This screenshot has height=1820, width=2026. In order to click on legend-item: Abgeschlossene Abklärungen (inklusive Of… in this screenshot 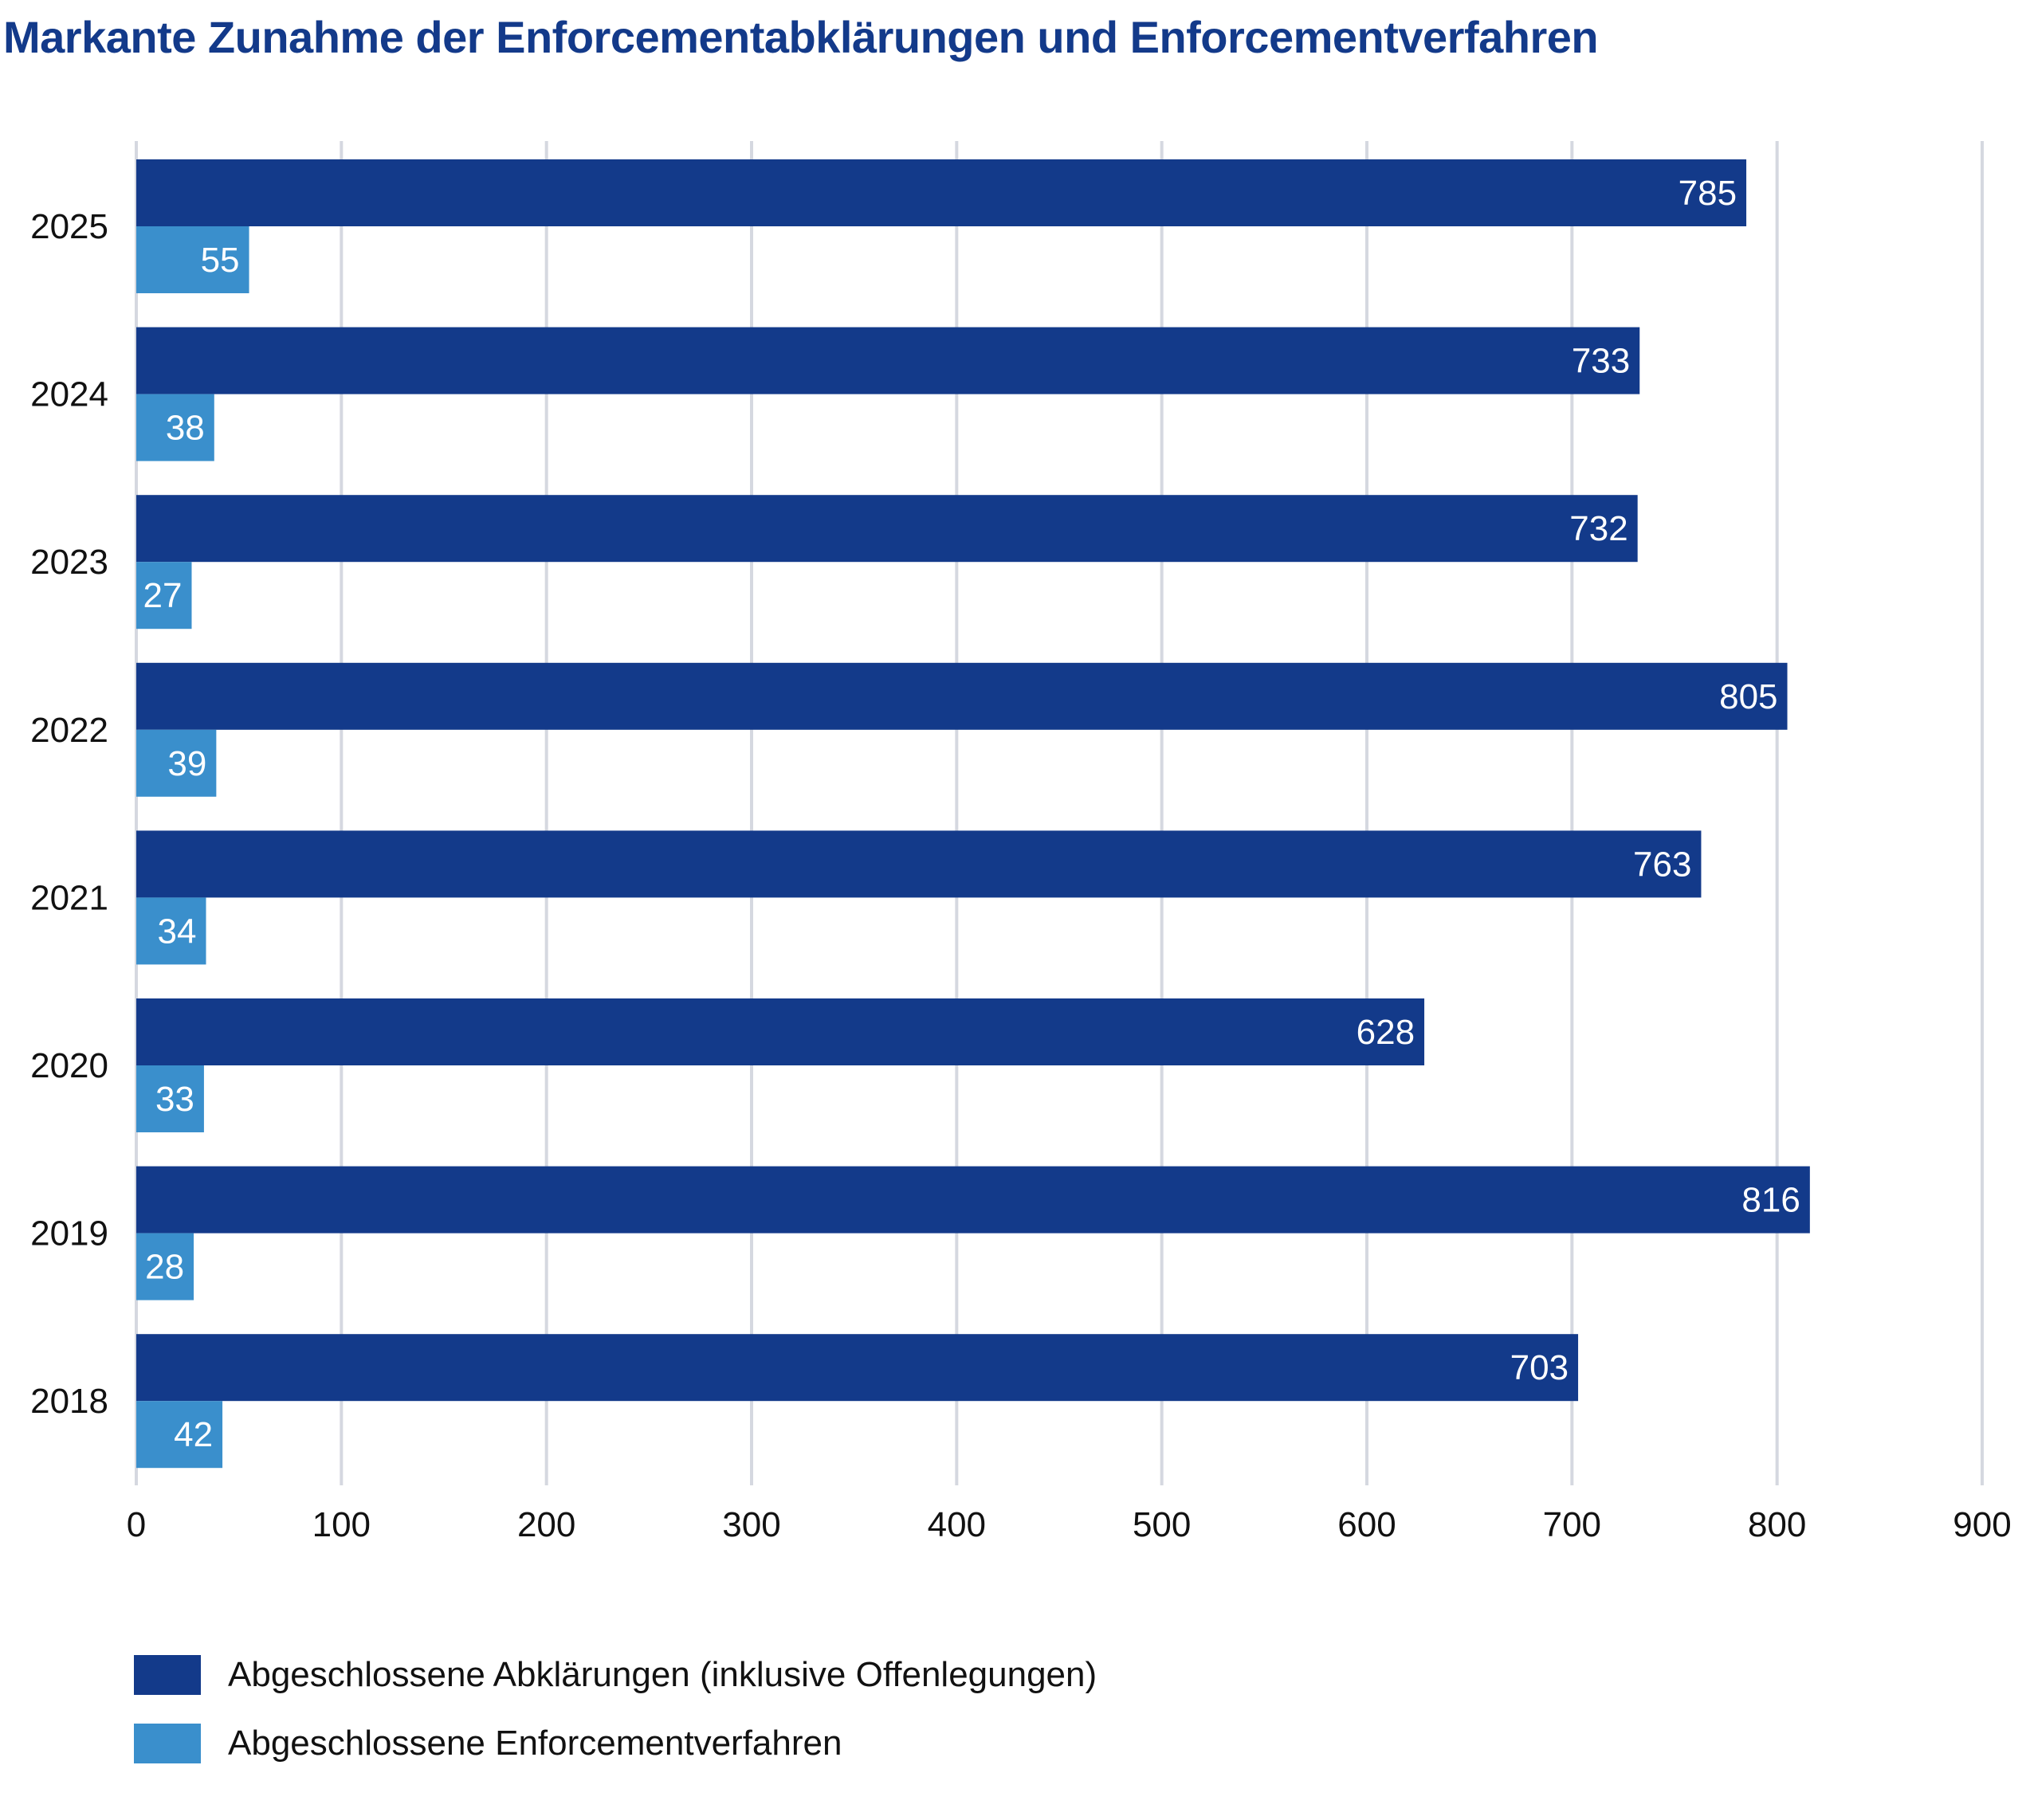, I will do `click(615, 1675)`.